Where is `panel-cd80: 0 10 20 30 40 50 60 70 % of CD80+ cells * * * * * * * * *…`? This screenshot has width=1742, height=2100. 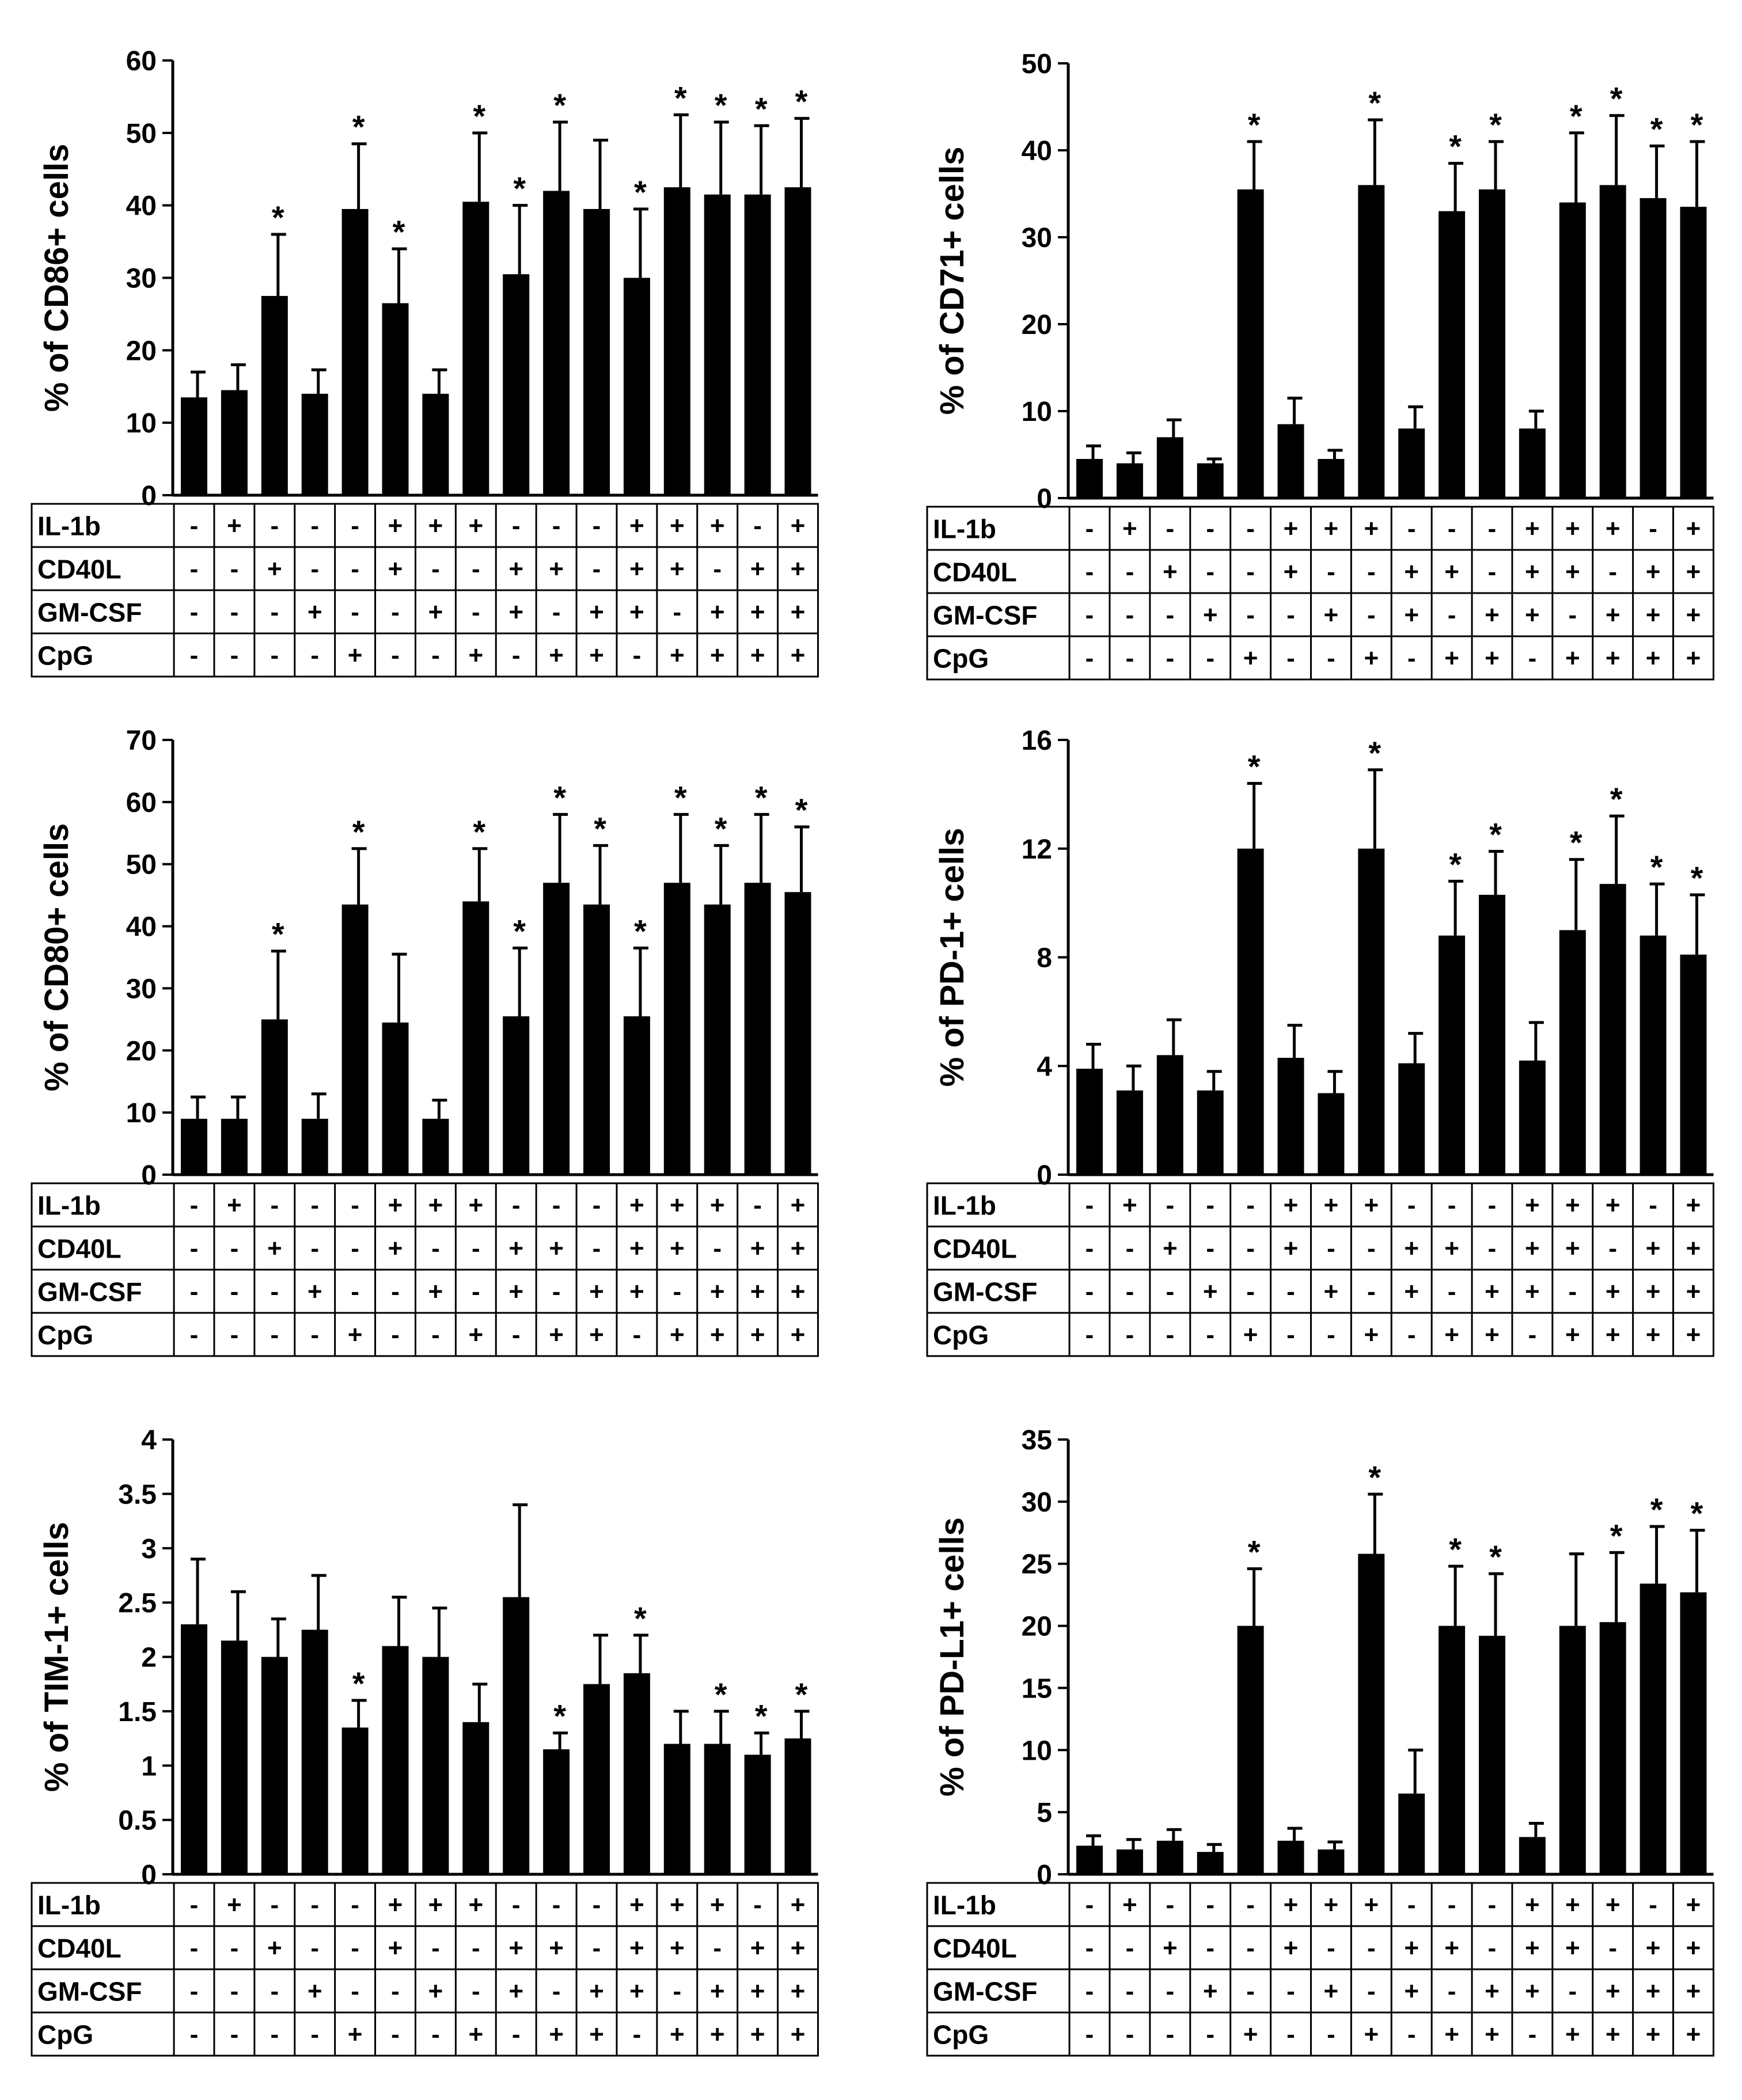 panel-cd80: 0 10 20 30 40 50 60 70 % of CD80+ cells * * * * * * * * *… is located at coordinates (425, 1041).